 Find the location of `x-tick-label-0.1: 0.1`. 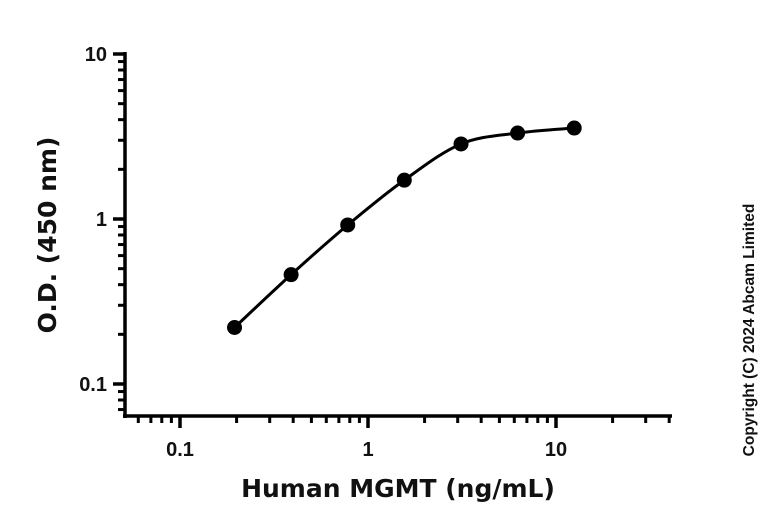

x-tick-label-0.1: 0.1 is located at coordinates (180, 450).